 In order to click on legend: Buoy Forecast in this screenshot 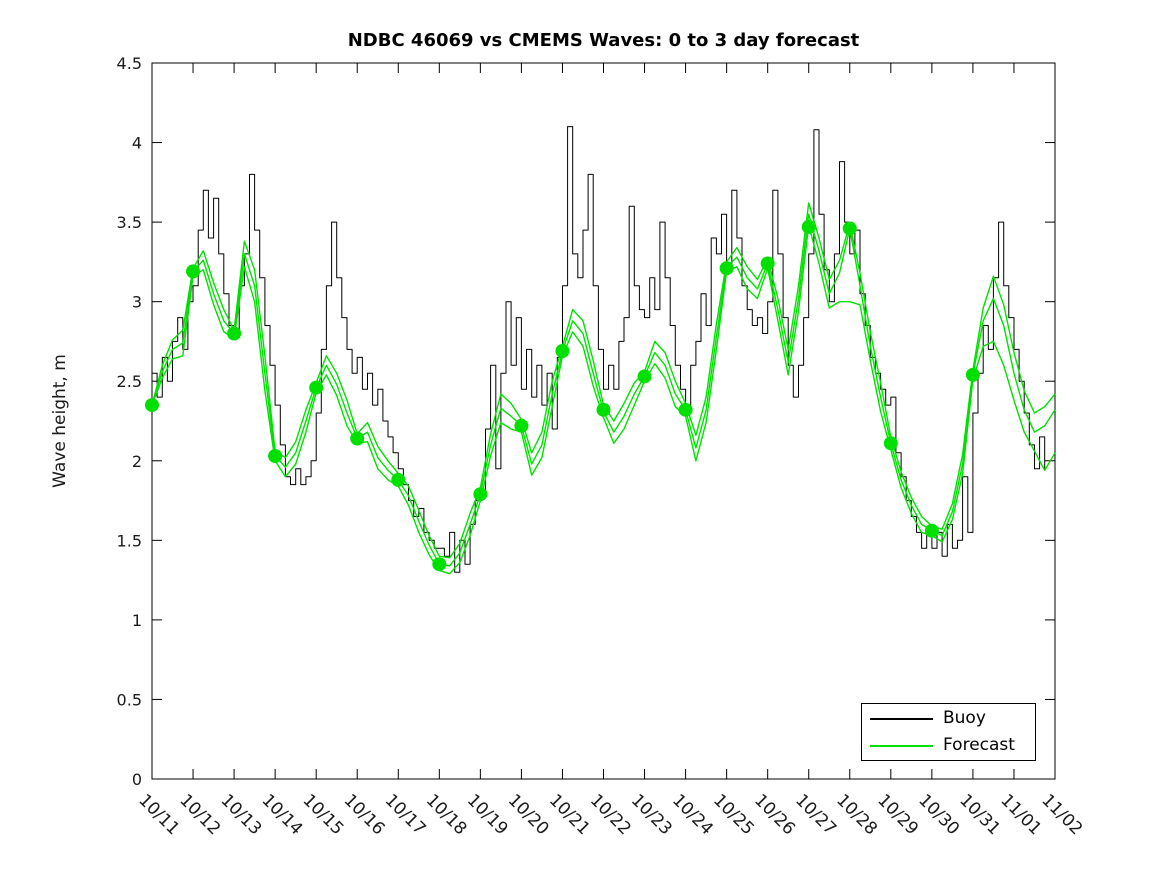, I will do `click(948, 732)`.